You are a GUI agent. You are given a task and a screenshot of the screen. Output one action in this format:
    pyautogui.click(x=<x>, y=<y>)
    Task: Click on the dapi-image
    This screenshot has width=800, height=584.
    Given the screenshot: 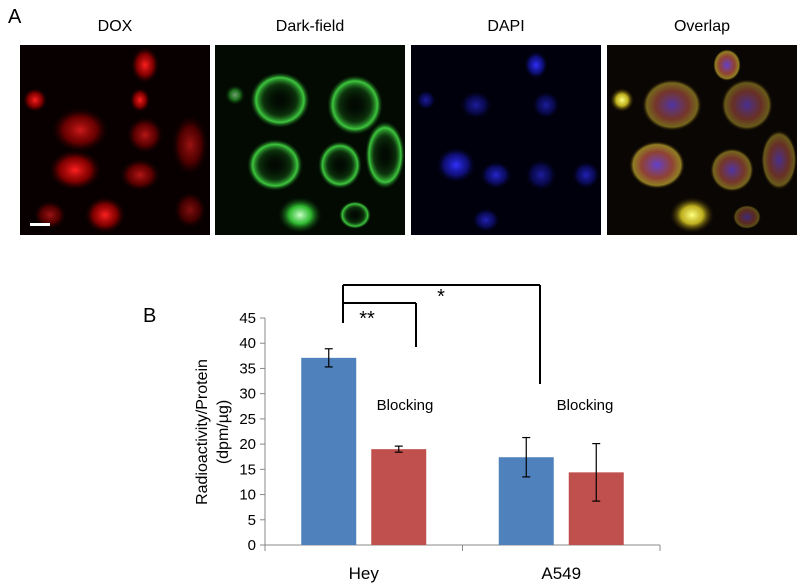 What is the action you would take?
    pyautogui.click(x=506, y=140)
    